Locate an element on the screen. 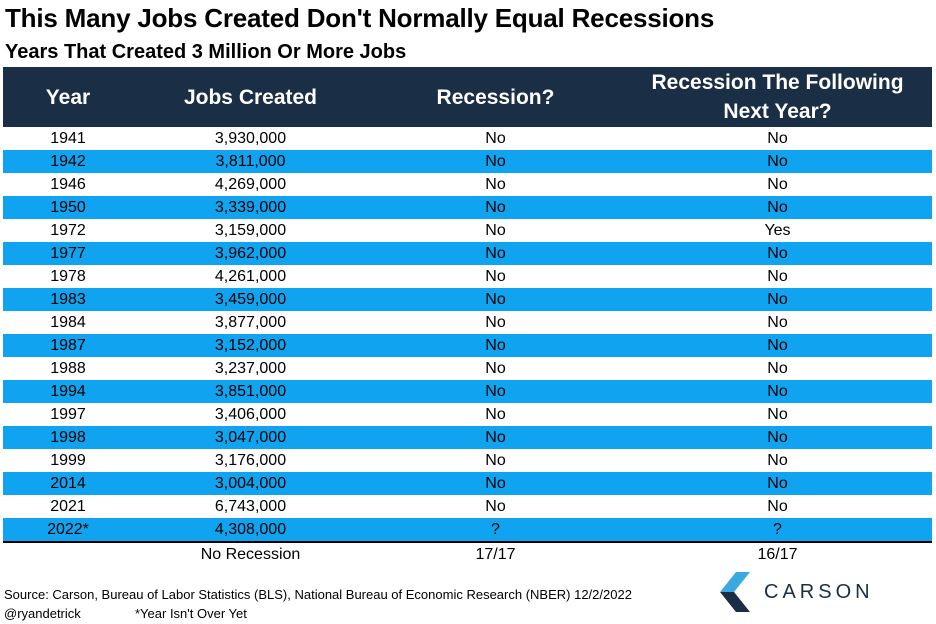  carson-logo: CARSON is located at coordinates (810, 592).